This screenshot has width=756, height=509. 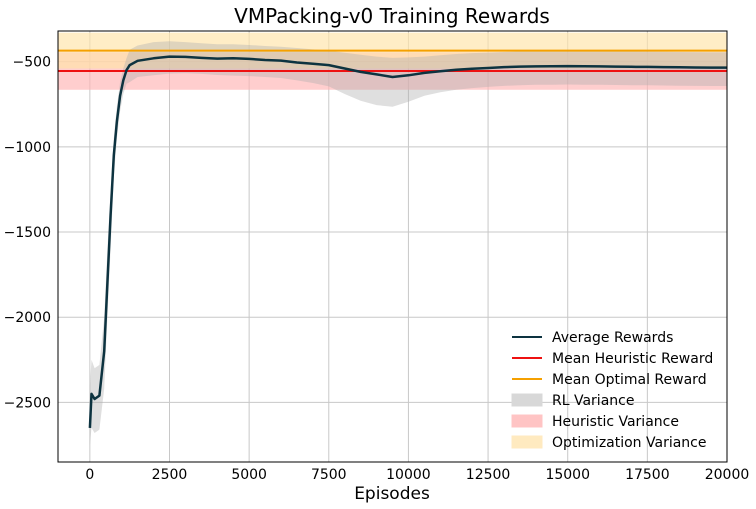 I want to click on legend-label-average-rewards: Average Rewards, so click(x=612, y=338).